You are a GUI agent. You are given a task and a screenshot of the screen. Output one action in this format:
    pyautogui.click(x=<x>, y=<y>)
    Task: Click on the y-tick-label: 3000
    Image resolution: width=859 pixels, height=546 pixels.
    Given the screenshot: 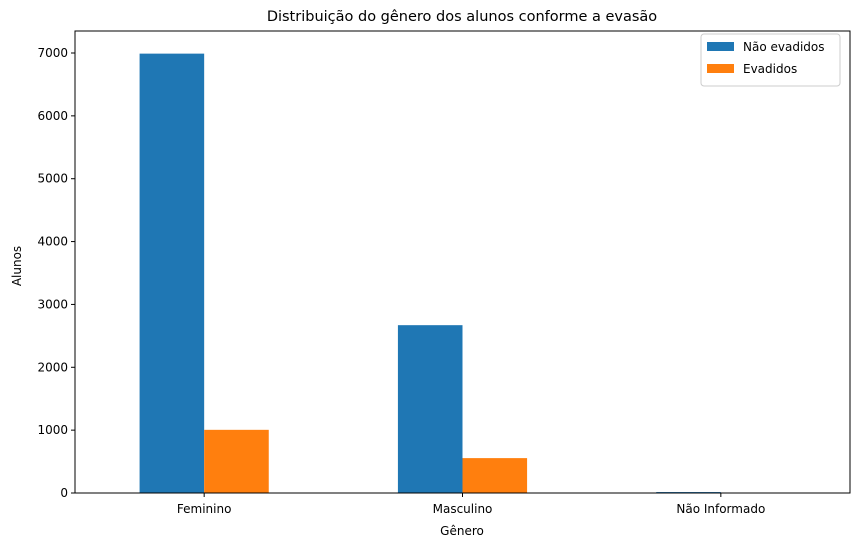 What is the action you would take?
    pyautogui.click(x=52, y=304)
    